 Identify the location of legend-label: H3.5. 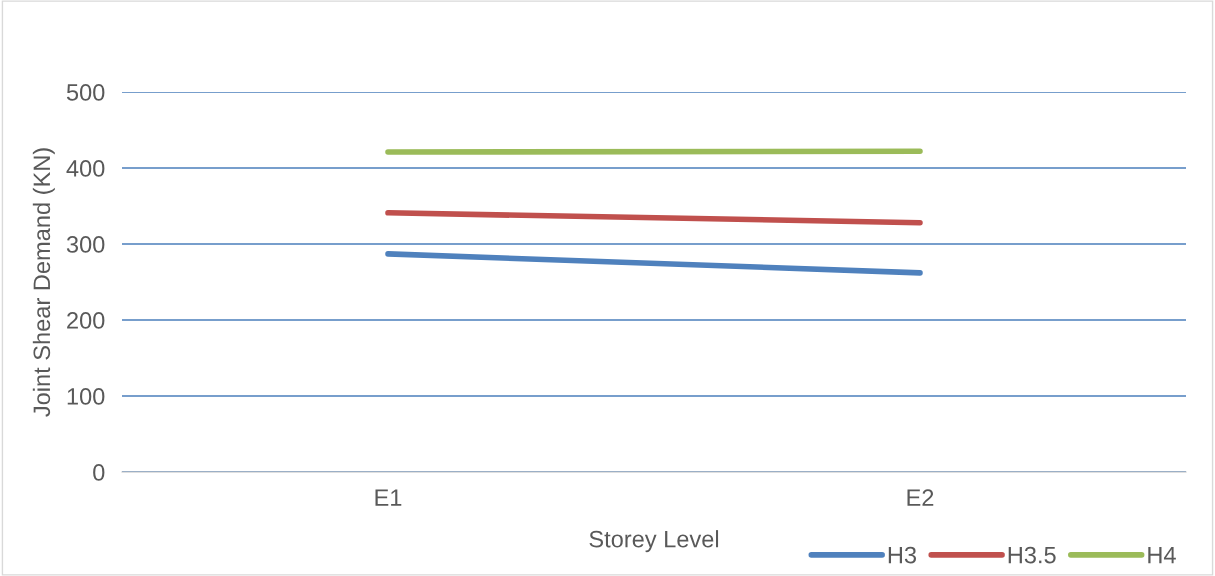
(1032, 555).